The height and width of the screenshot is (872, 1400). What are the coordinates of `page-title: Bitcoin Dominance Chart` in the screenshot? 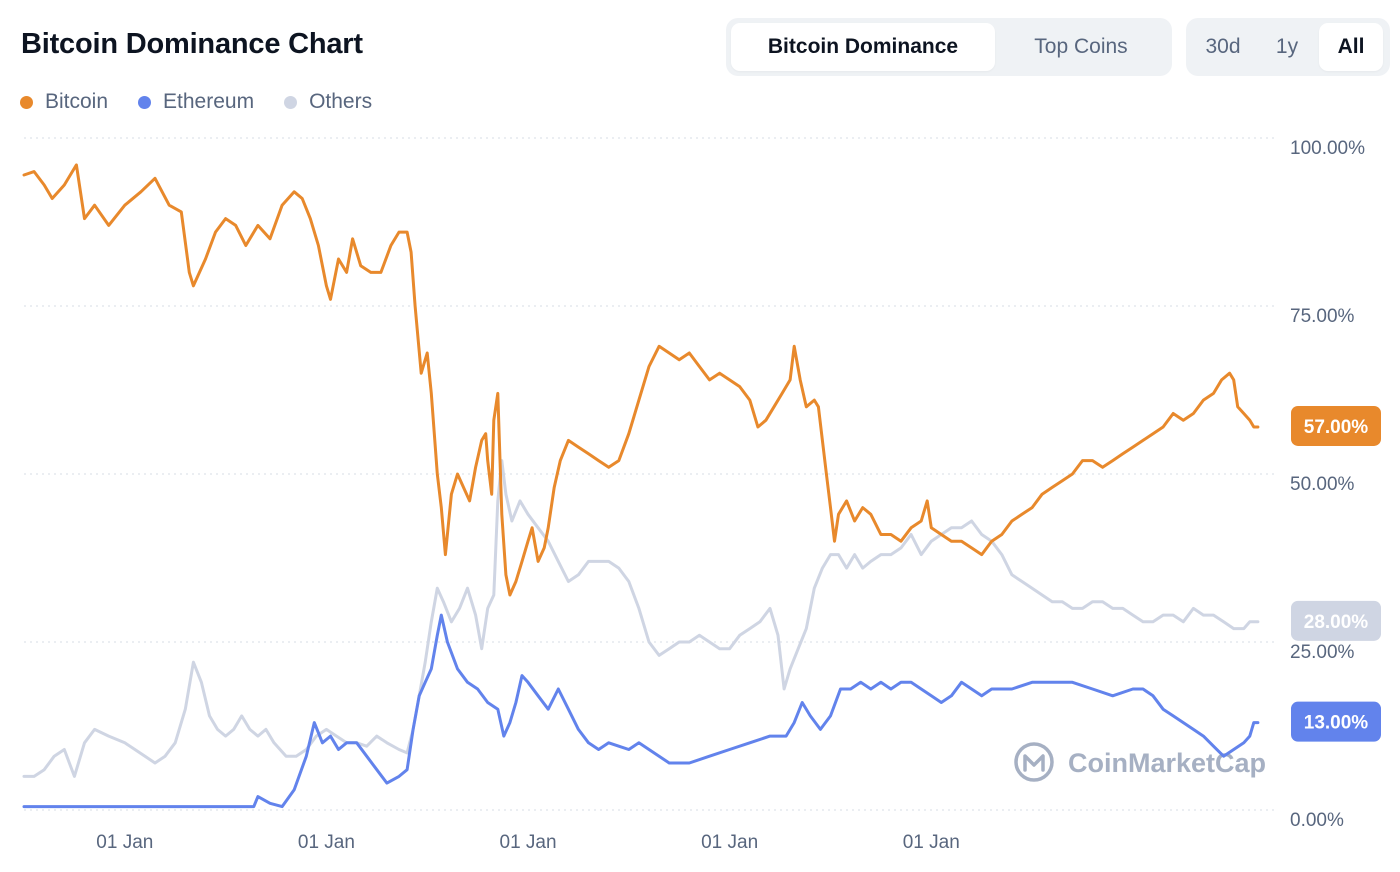 It's located at (192, 44).